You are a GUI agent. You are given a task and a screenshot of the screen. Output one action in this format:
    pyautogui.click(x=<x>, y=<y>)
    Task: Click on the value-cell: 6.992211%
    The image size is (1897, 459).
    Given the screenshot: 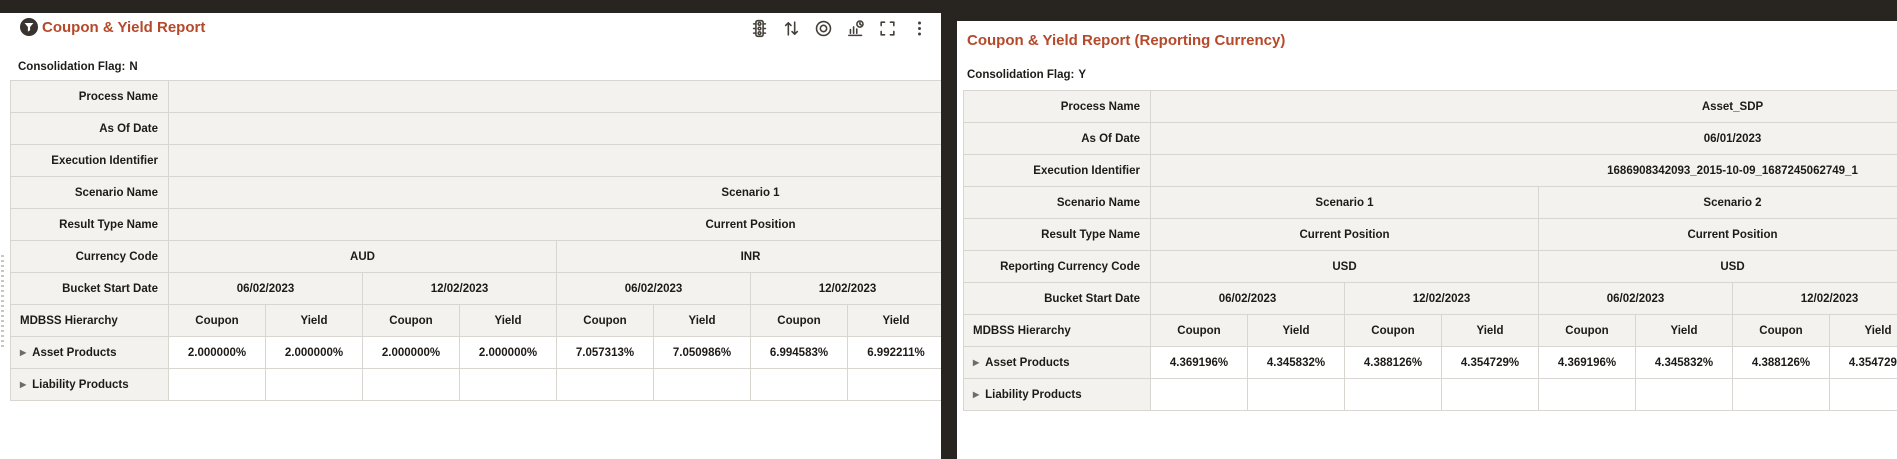 What is the action you would take?
    pyautogui.click(x=894, y=353)
    